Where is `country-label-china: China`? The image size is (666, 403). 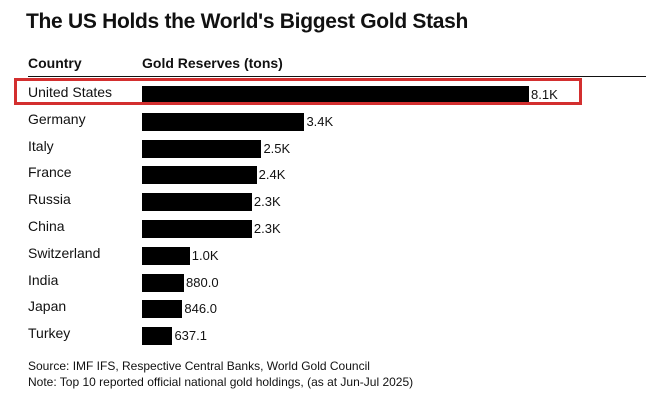 country-label-china: China is located at coordinates (46, 226).